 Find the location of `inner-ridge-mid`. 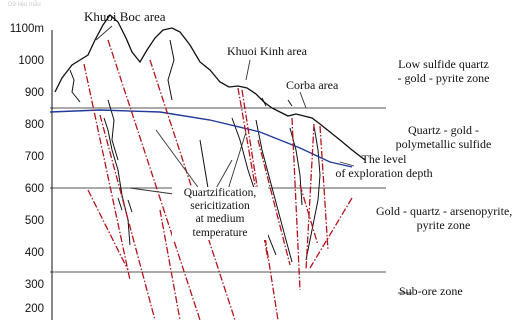

inner-ridge-mid is located at coordinates (113, 130).